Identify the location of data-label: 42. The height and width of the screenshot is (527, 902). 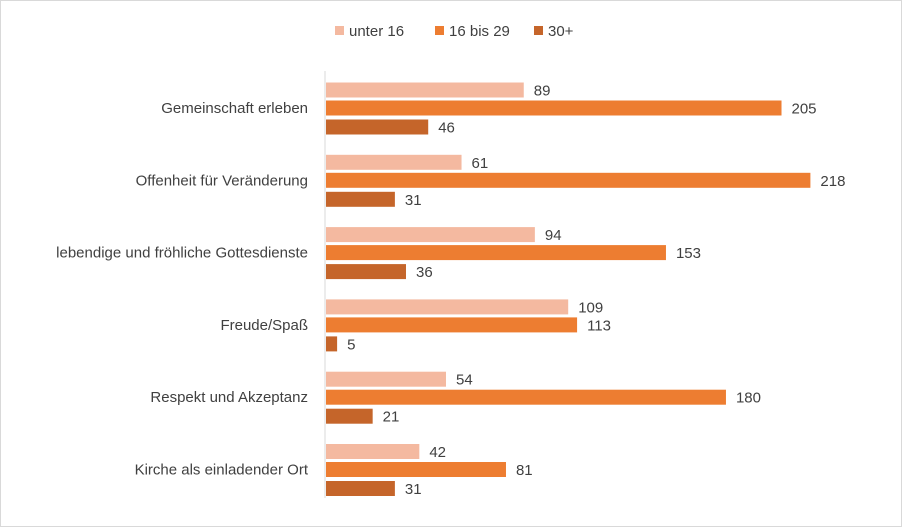
(437, 452).